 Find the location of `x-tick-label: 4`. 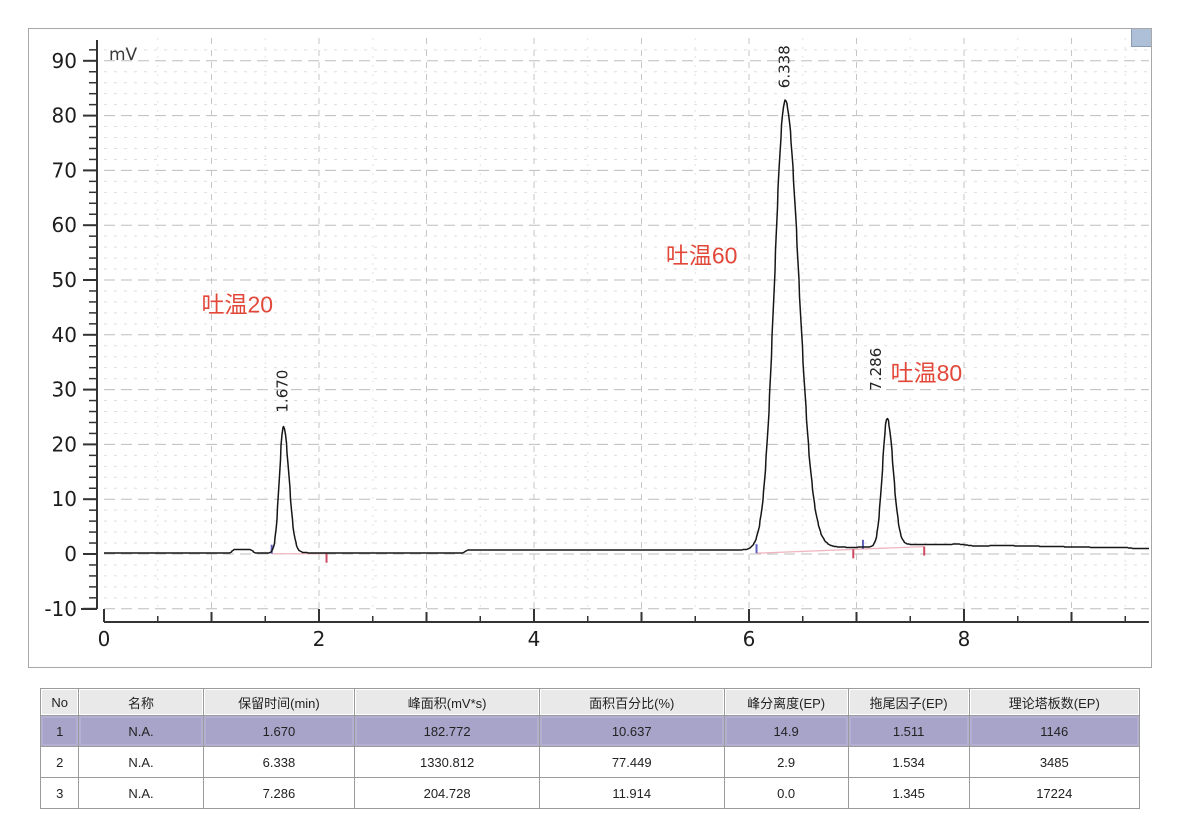

x-tick-label: 4 is located at coordinates (534, 639).